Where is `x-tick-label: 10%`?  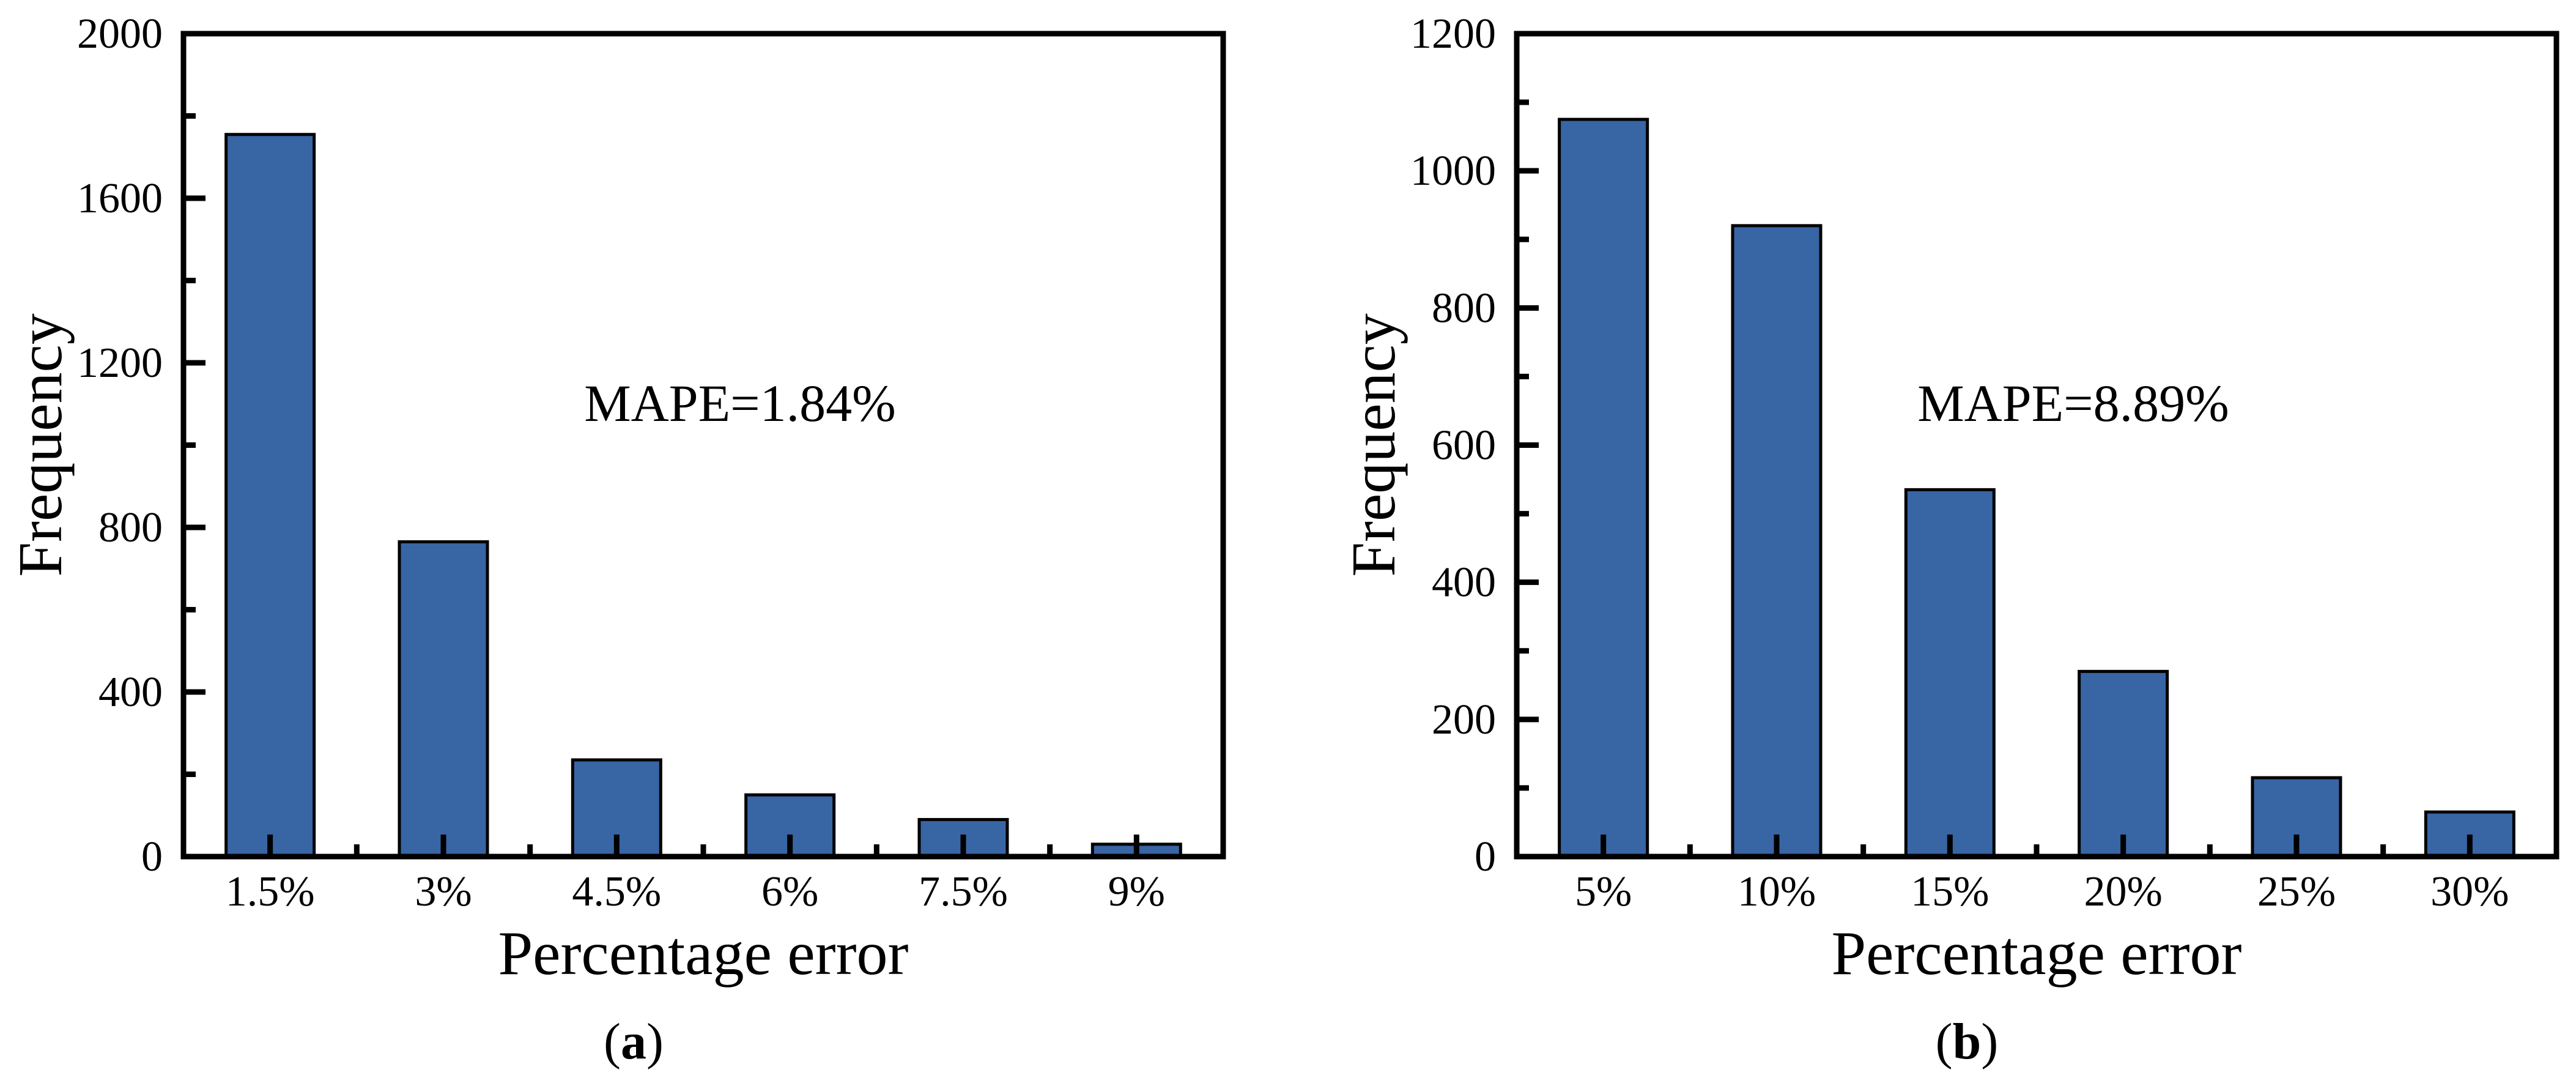
x-tick-label: 10% is located at coordinates (1777, 891).